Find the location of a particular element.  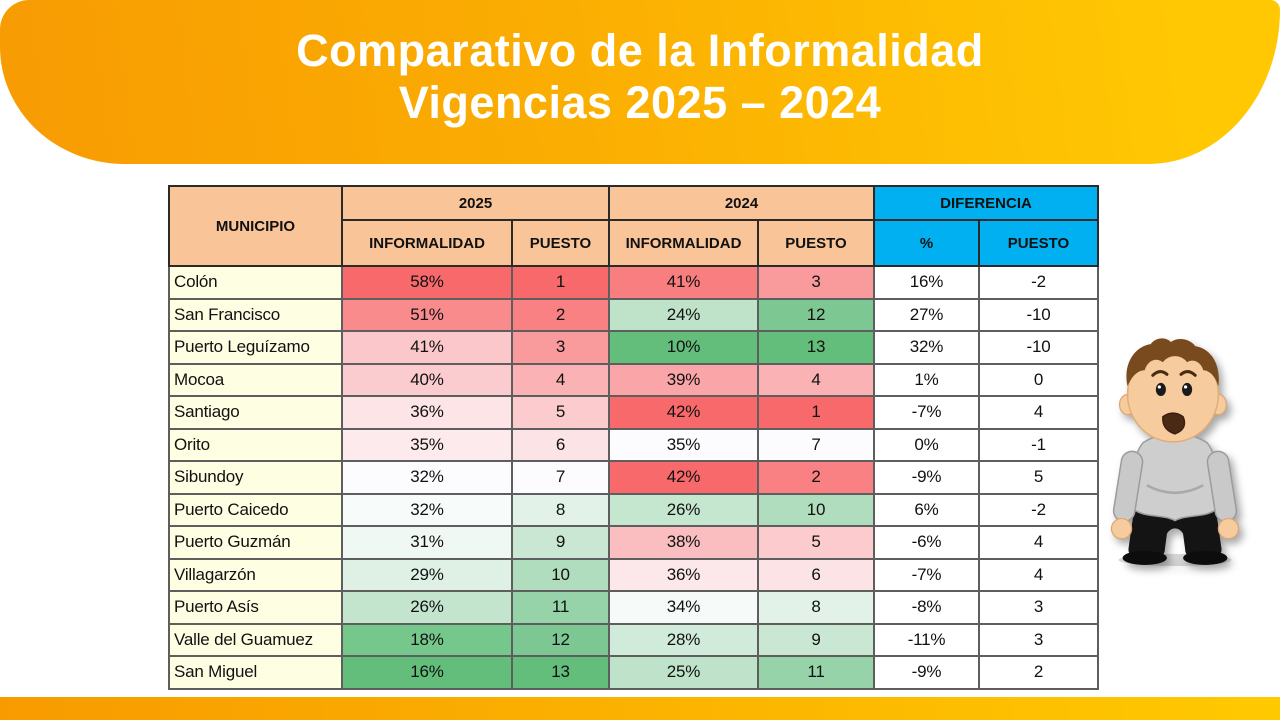

municipio-cell: San Miguel is located at coordinates (255, 672).